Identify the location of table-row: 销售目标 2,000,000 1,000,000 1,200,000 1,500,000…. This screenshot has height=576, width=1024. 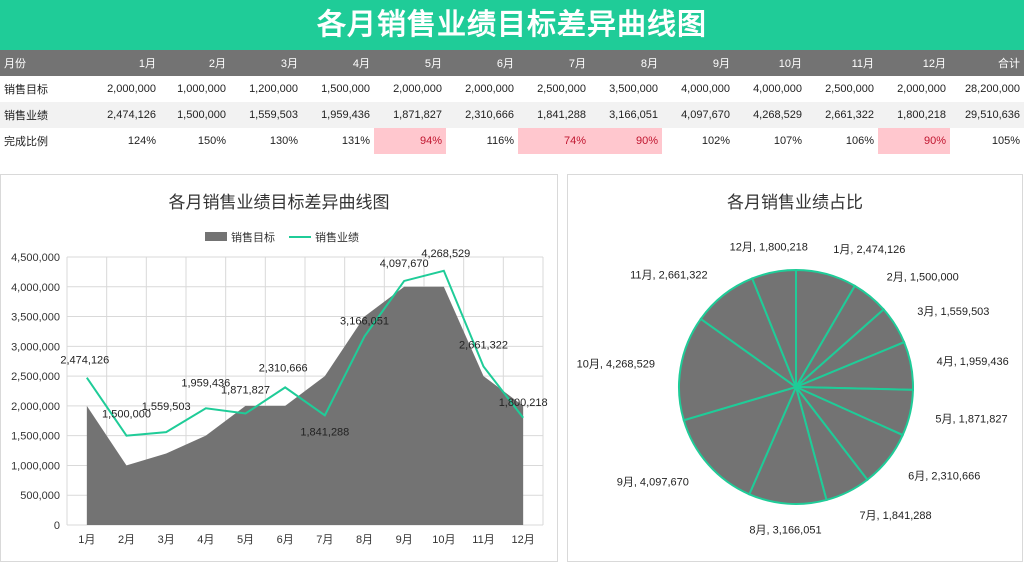
(512, 89).